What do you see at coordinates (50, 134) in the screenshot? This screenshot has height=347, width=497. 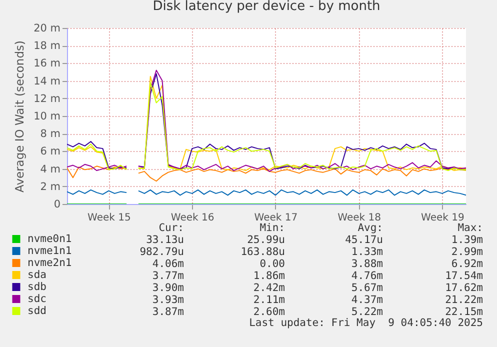 I see `y-tick-label: 8 m` at bounding box center [50, 134].